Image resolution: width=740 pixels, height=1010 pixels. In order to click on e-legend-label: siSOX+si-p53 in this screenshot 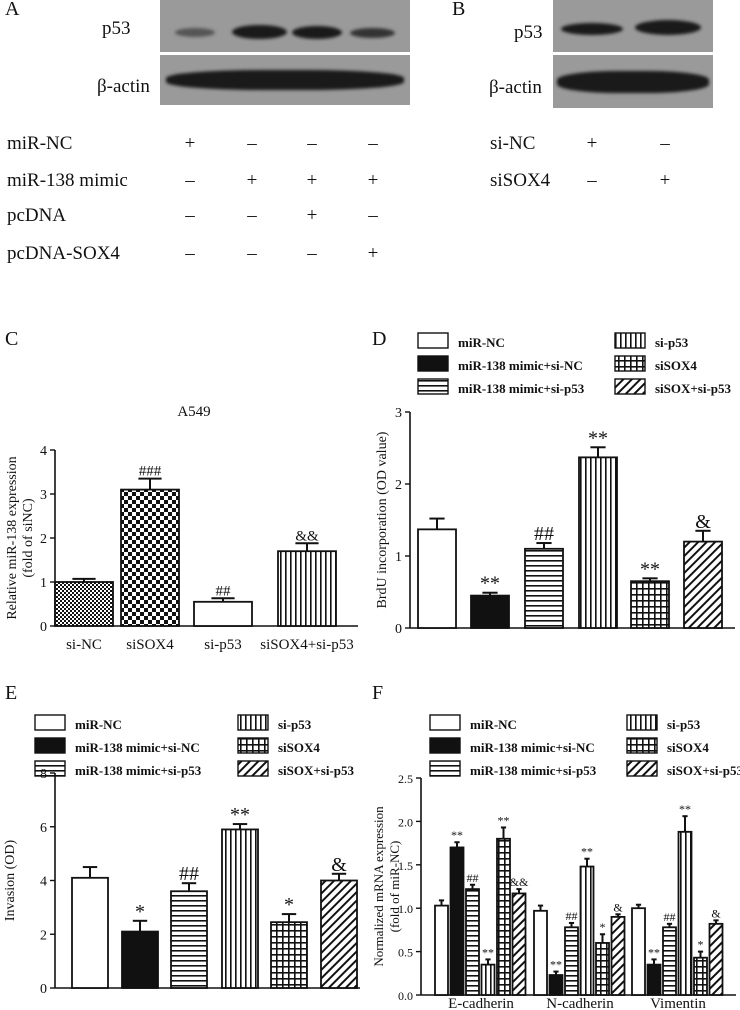, I will do `click(316, 770)`.